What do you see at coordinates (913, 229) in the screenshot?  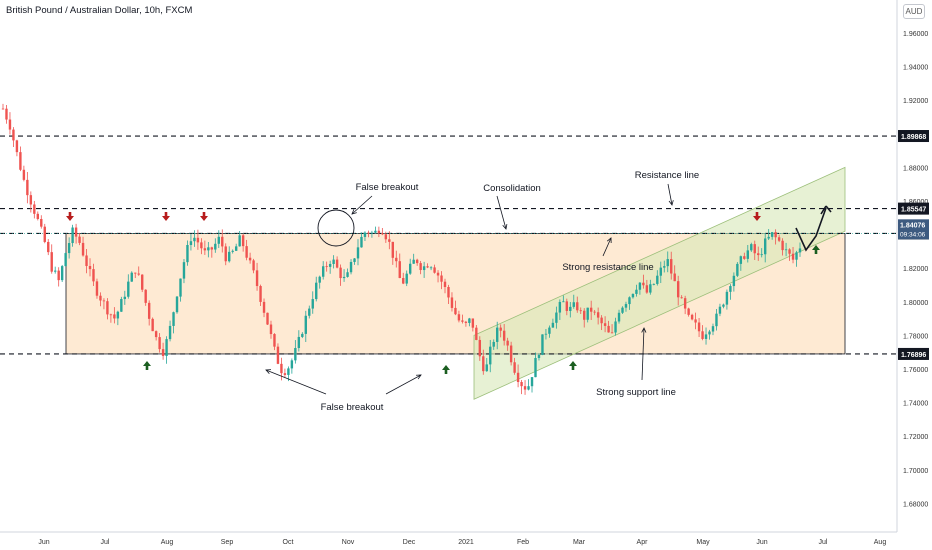 I see `current-price-tag` at bounding box center [913, 229].